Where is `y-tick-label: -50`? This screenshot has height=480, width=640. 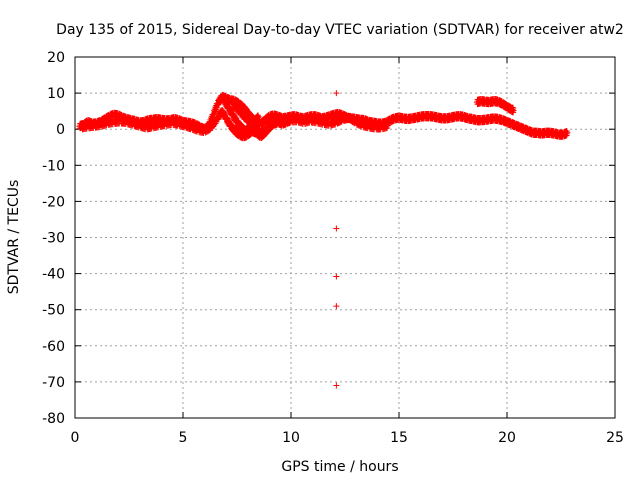
y-tick-label: -50 is located at coordinates (53, 311).